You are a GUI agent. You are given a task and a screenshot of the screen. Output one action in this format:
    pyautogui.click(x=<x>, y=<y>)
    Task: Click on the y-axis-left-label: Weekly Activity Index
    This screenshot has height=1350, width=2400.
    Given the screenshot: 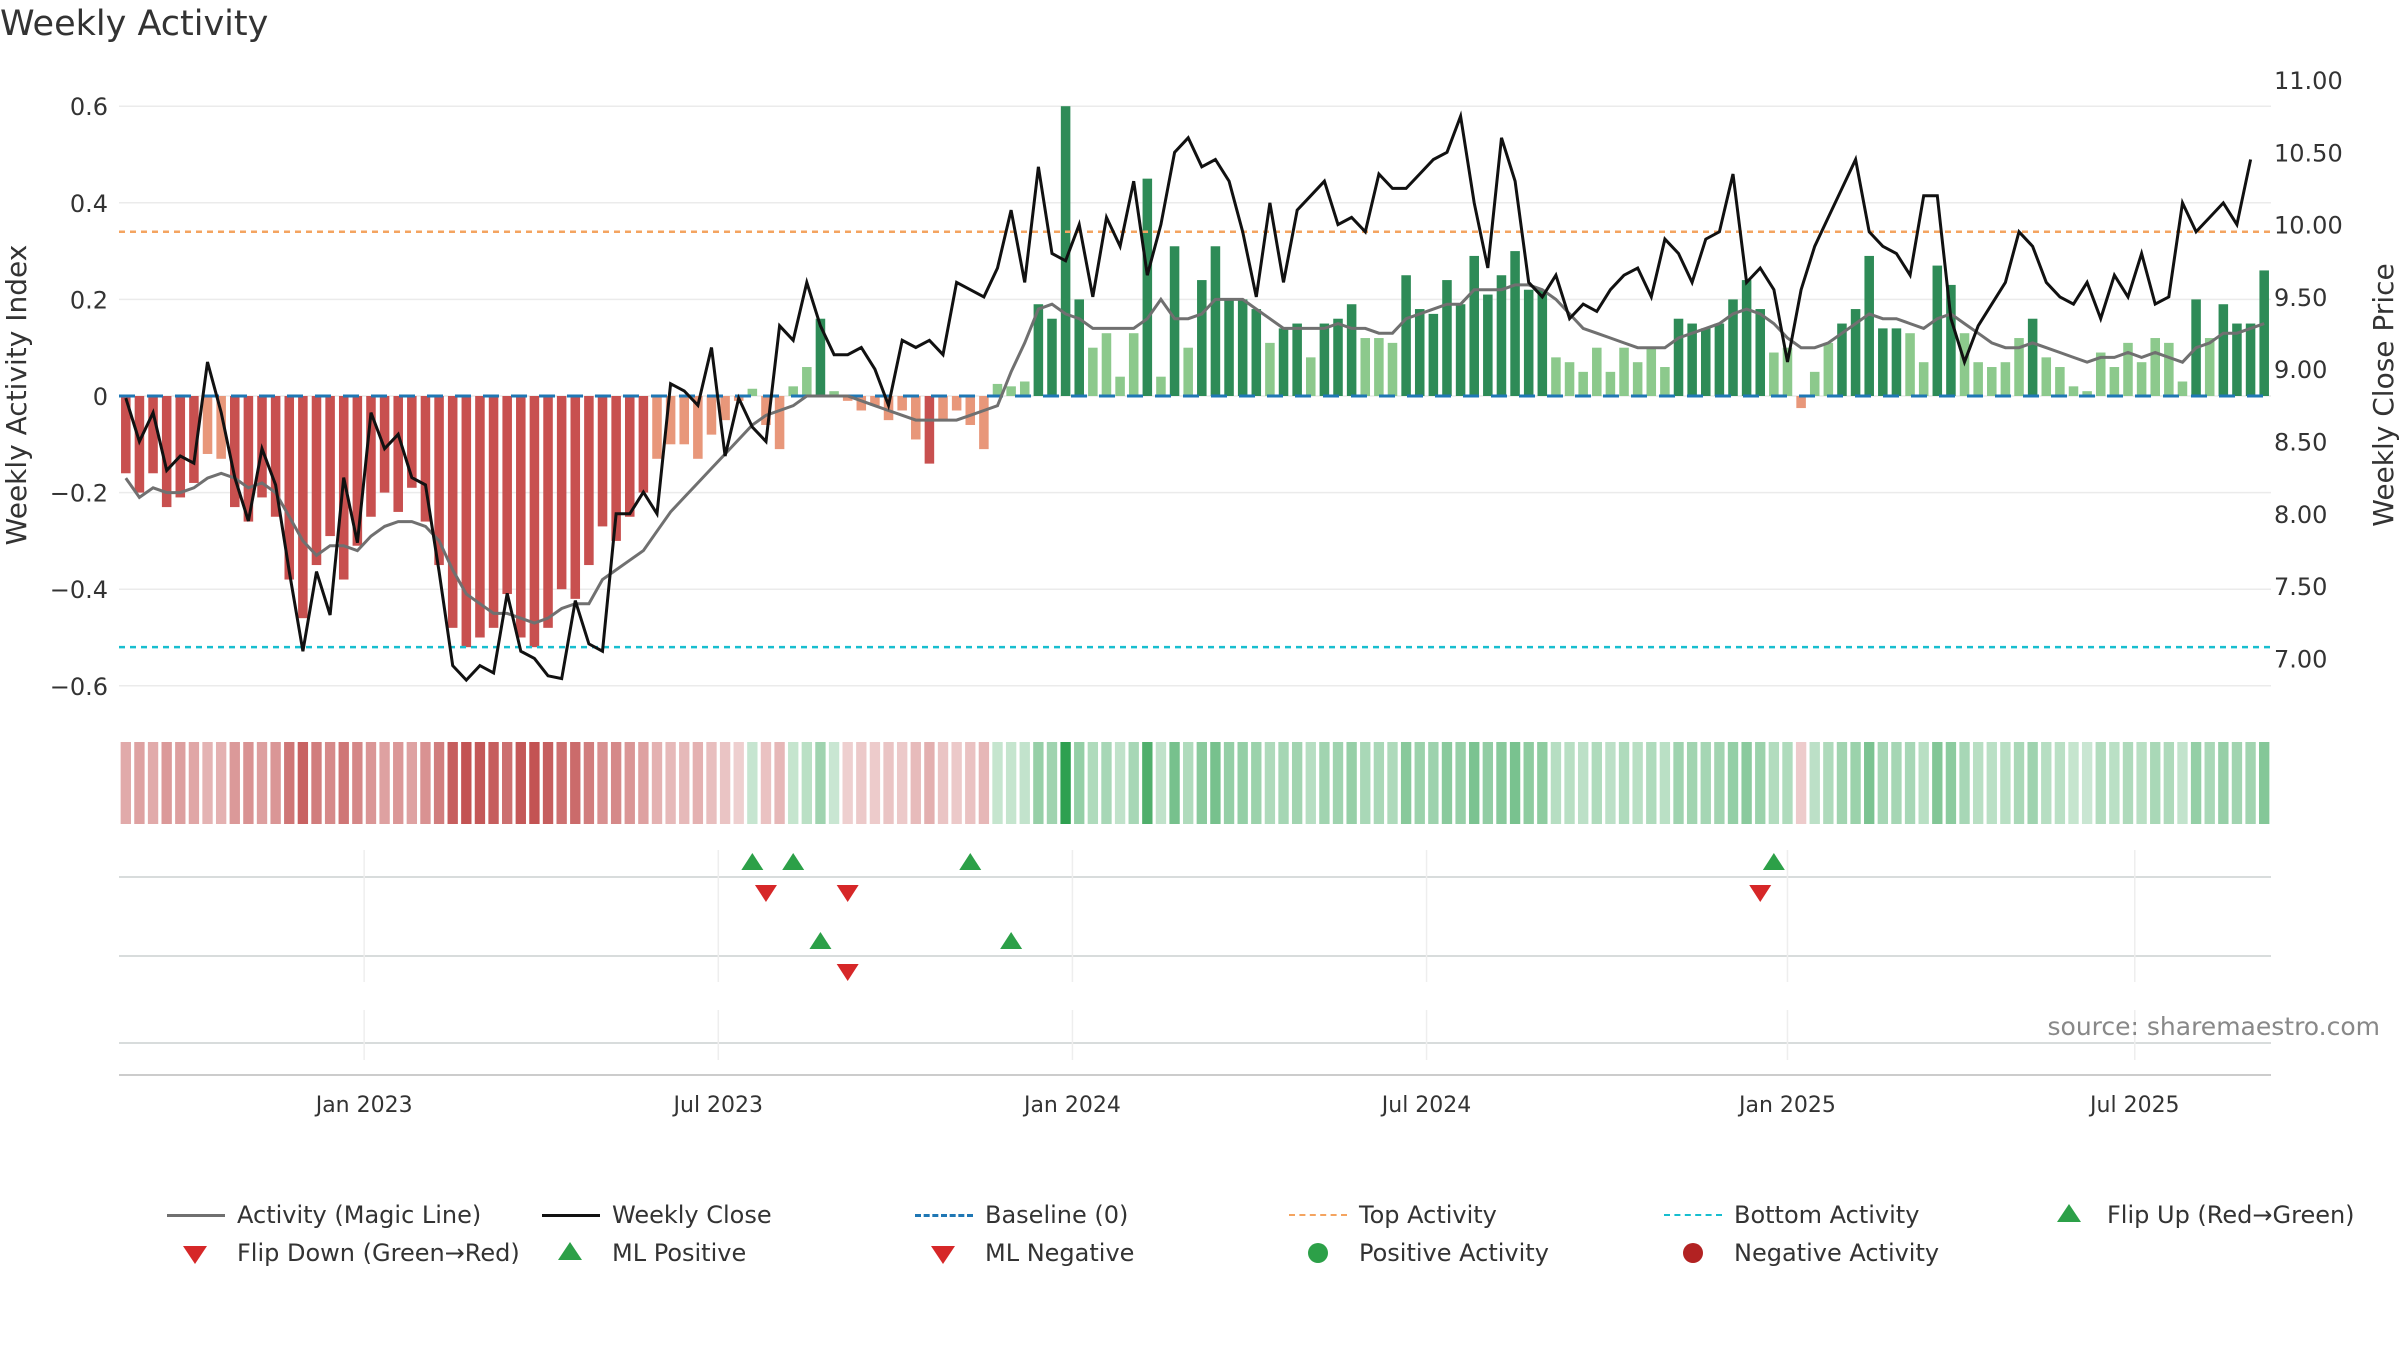 What is the action you would take?
    pyautogui.click(x=16, y=395)
    